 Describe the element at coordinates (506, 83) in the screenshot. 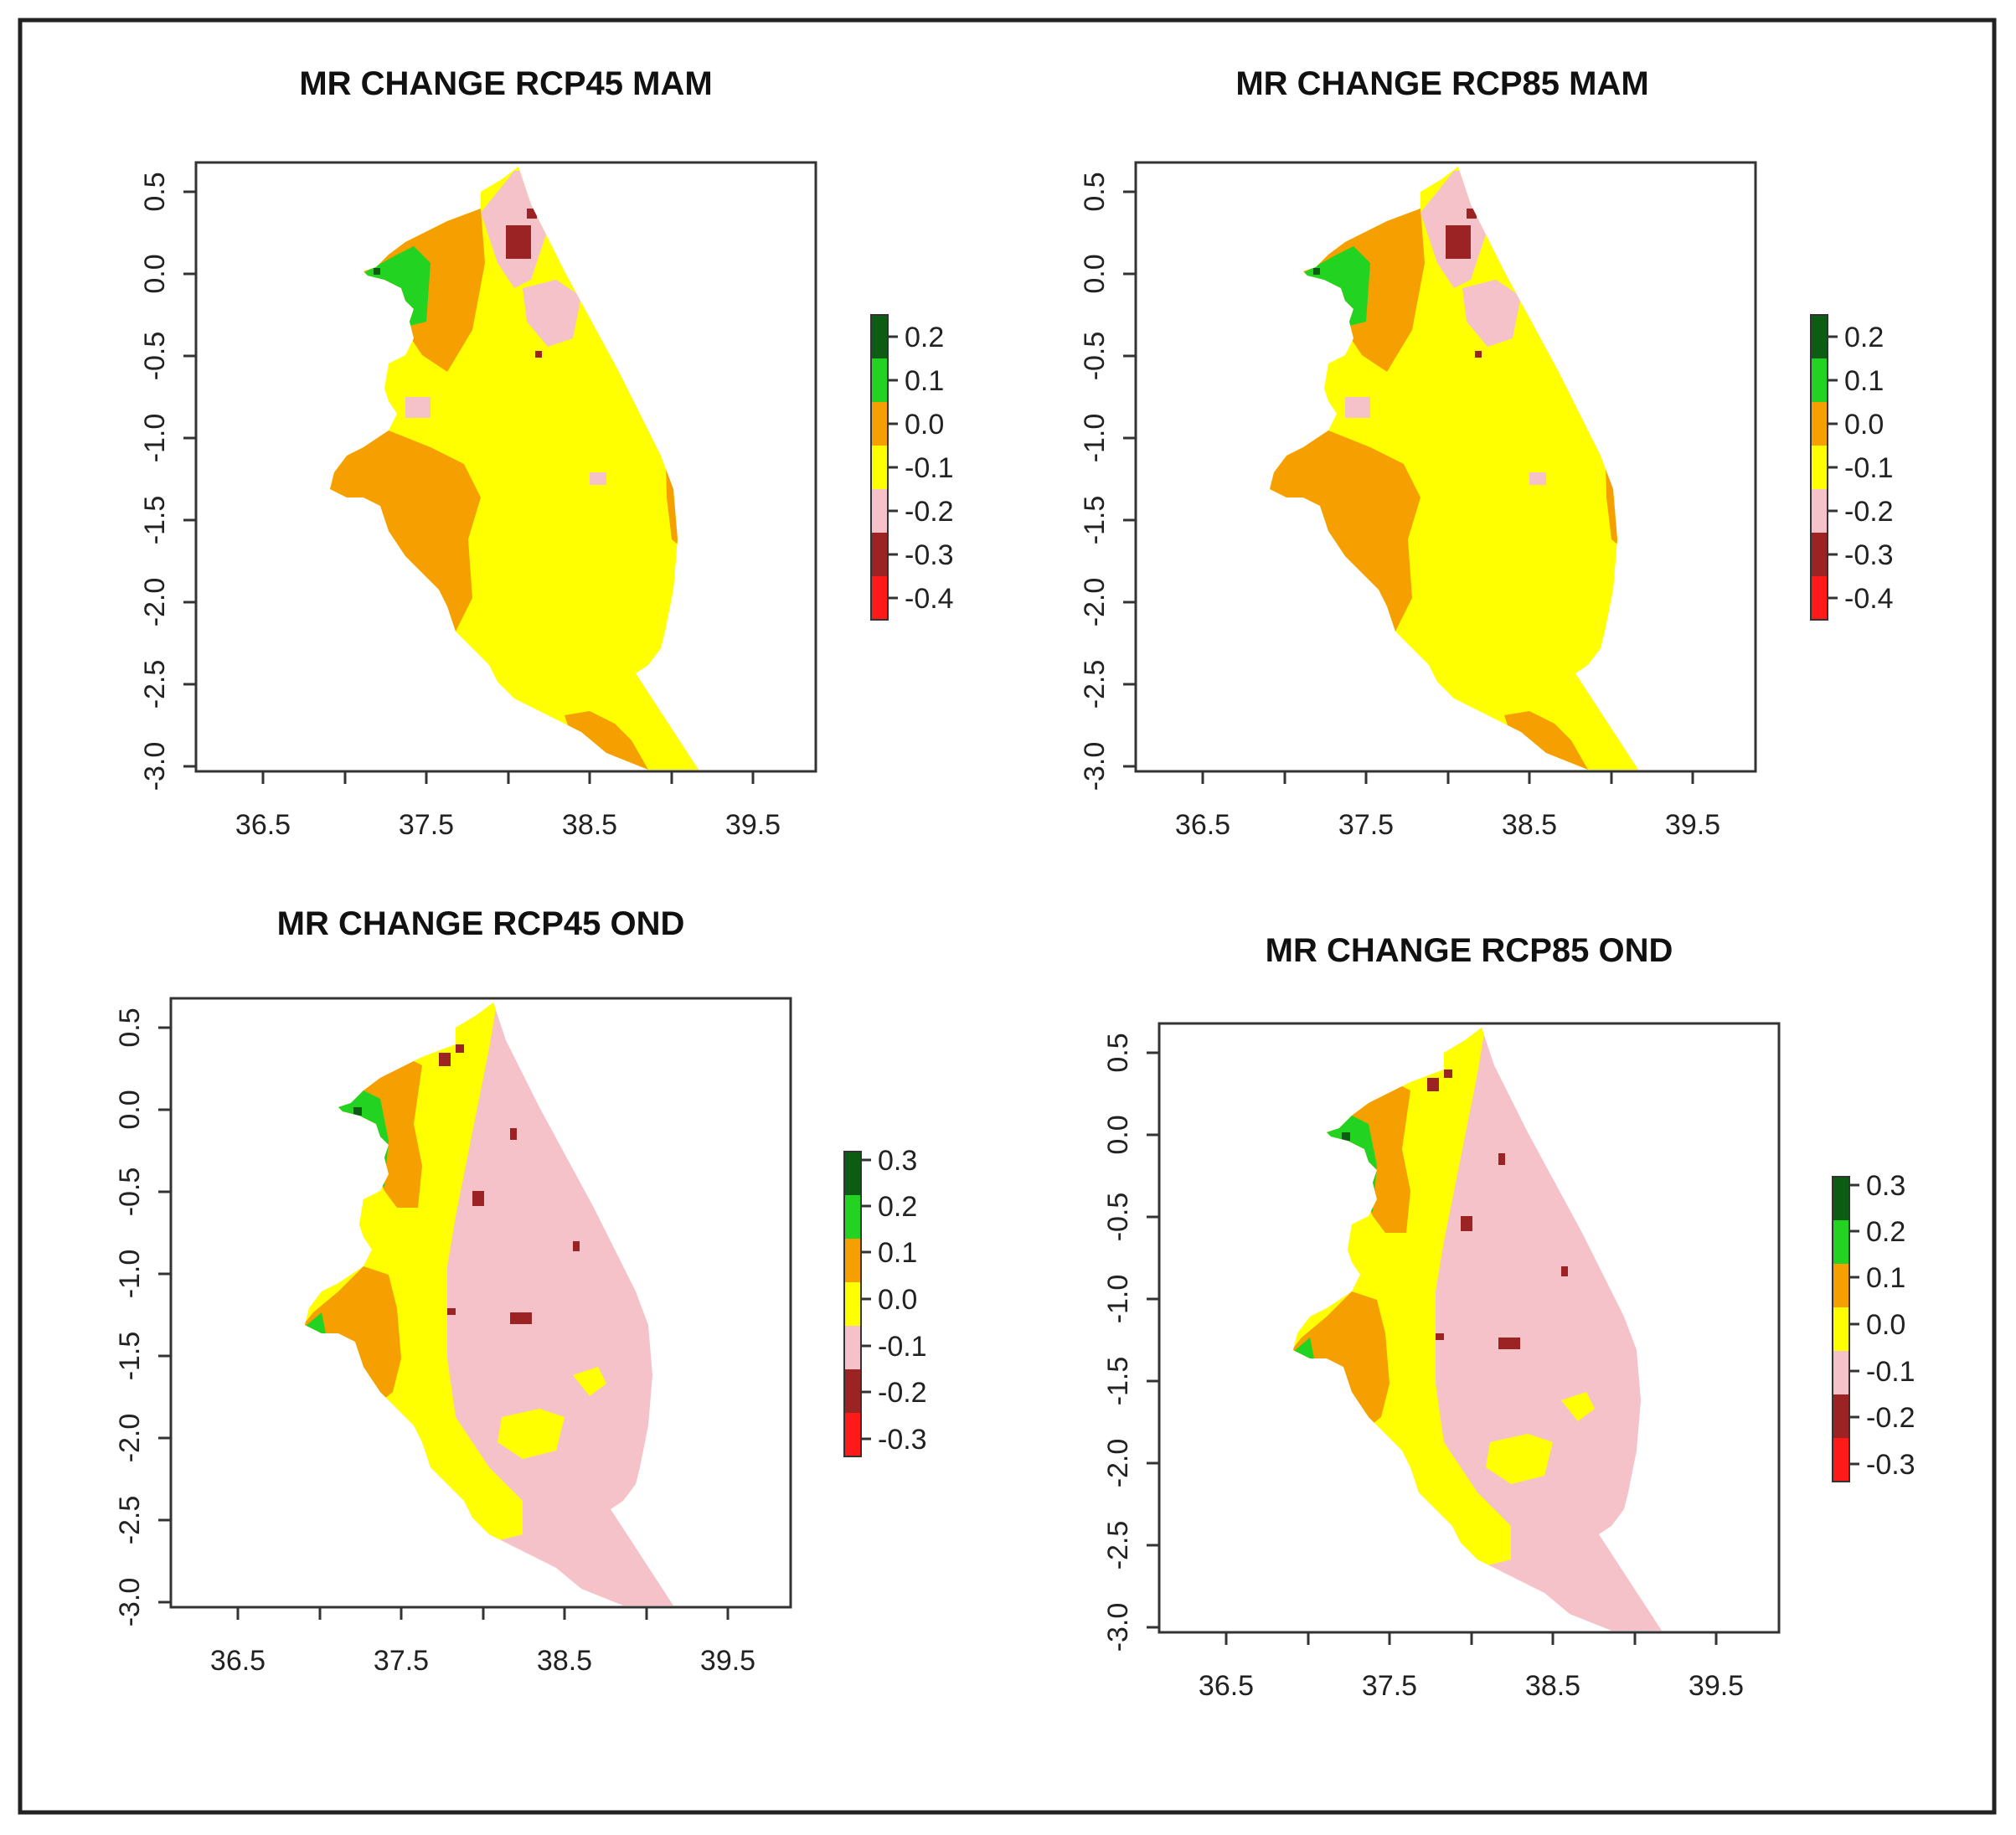

I see `panel-title: MR CHANGE RCP45 MAM` at that location.